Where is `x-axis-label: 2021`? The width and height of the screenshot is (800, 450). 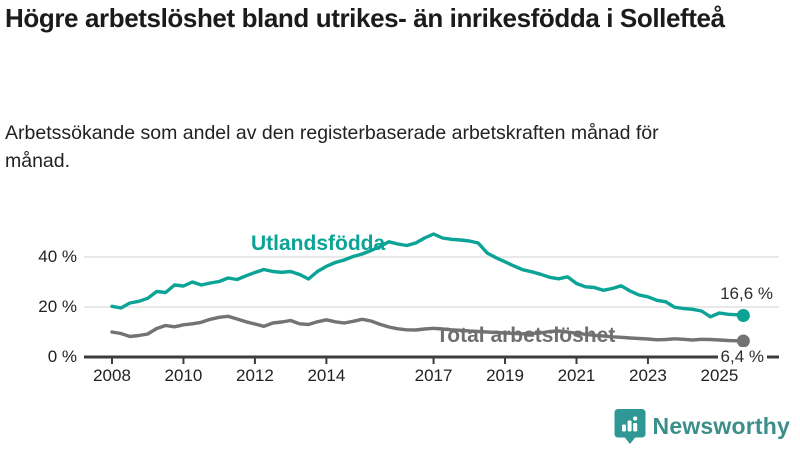 x-axis-label: 2021 is located at coordinates (576, 375).